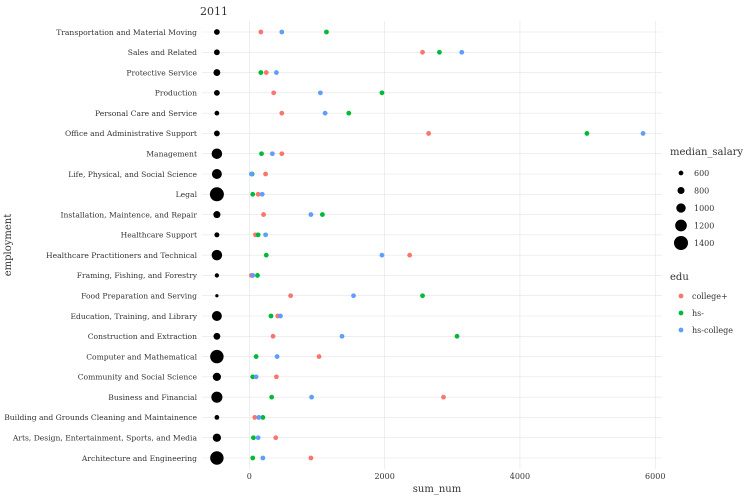 The image size is (750, 500). What do you see at coordinates (161, 72) in the screenshot?
I see `y-tick-label-2: Protective Service` at bounding box center [161, 72].